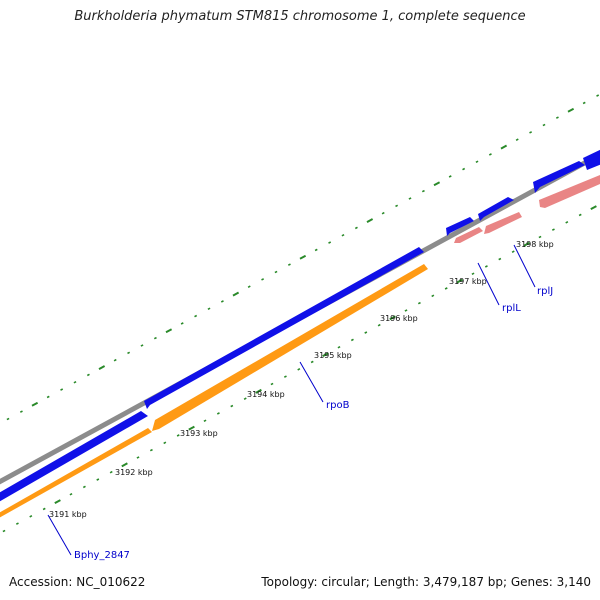 The width and height of the screenshot is (600, 600). Describe the element at coordinates (266, 394) in the screenshot. I see `tick-label: 3194 kbp` at that location.